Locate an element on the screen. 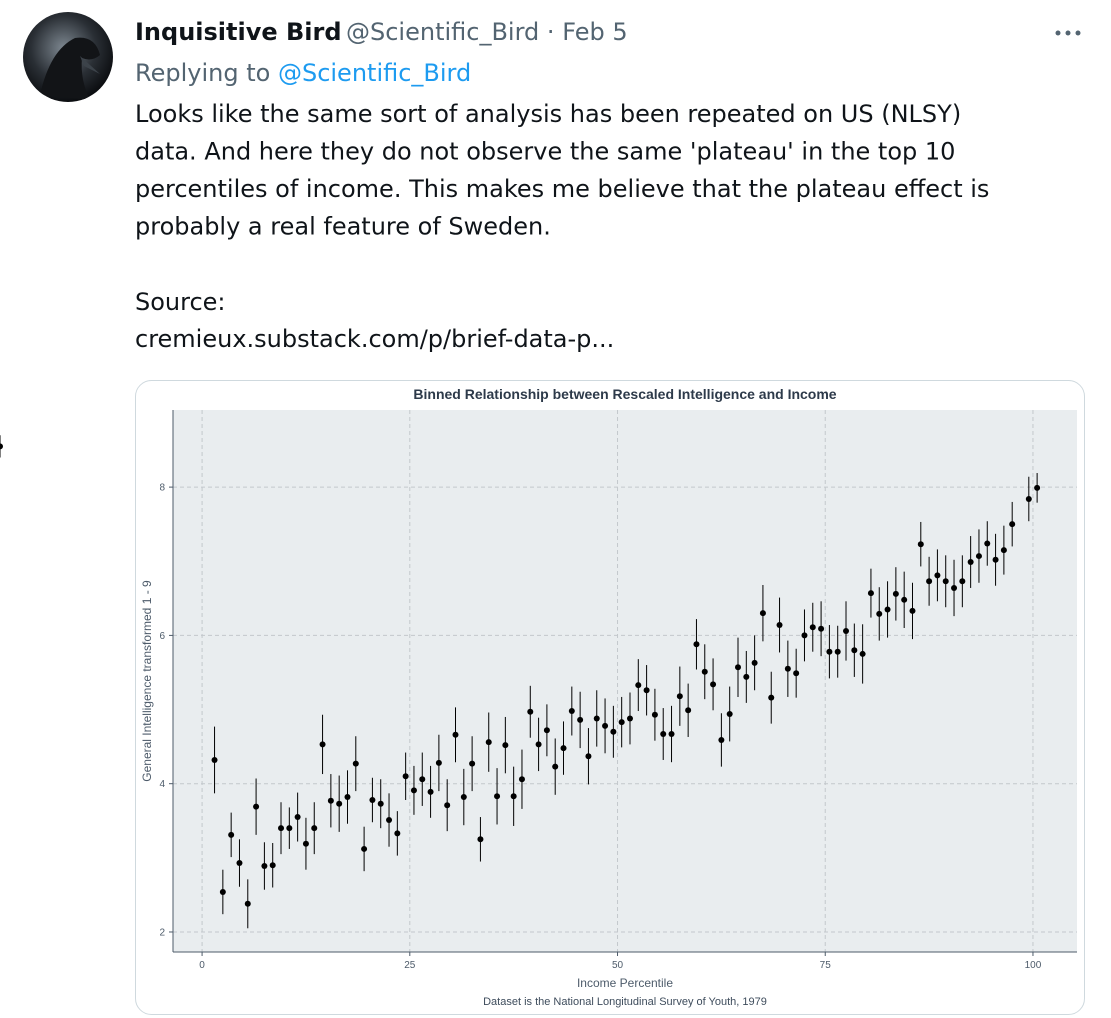  reply-link: @Scientific_Bird is located at coordinates (374, 73).